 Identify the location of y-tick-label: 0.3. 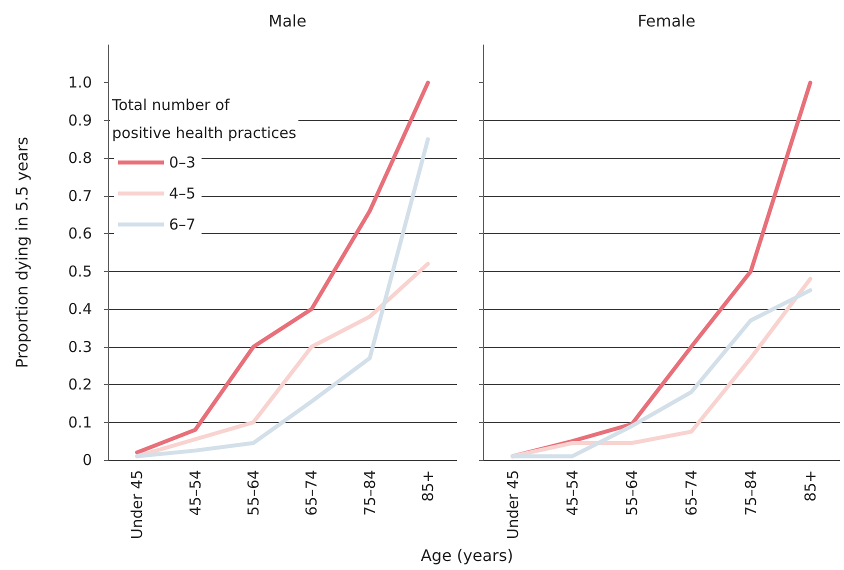
(80, 347).